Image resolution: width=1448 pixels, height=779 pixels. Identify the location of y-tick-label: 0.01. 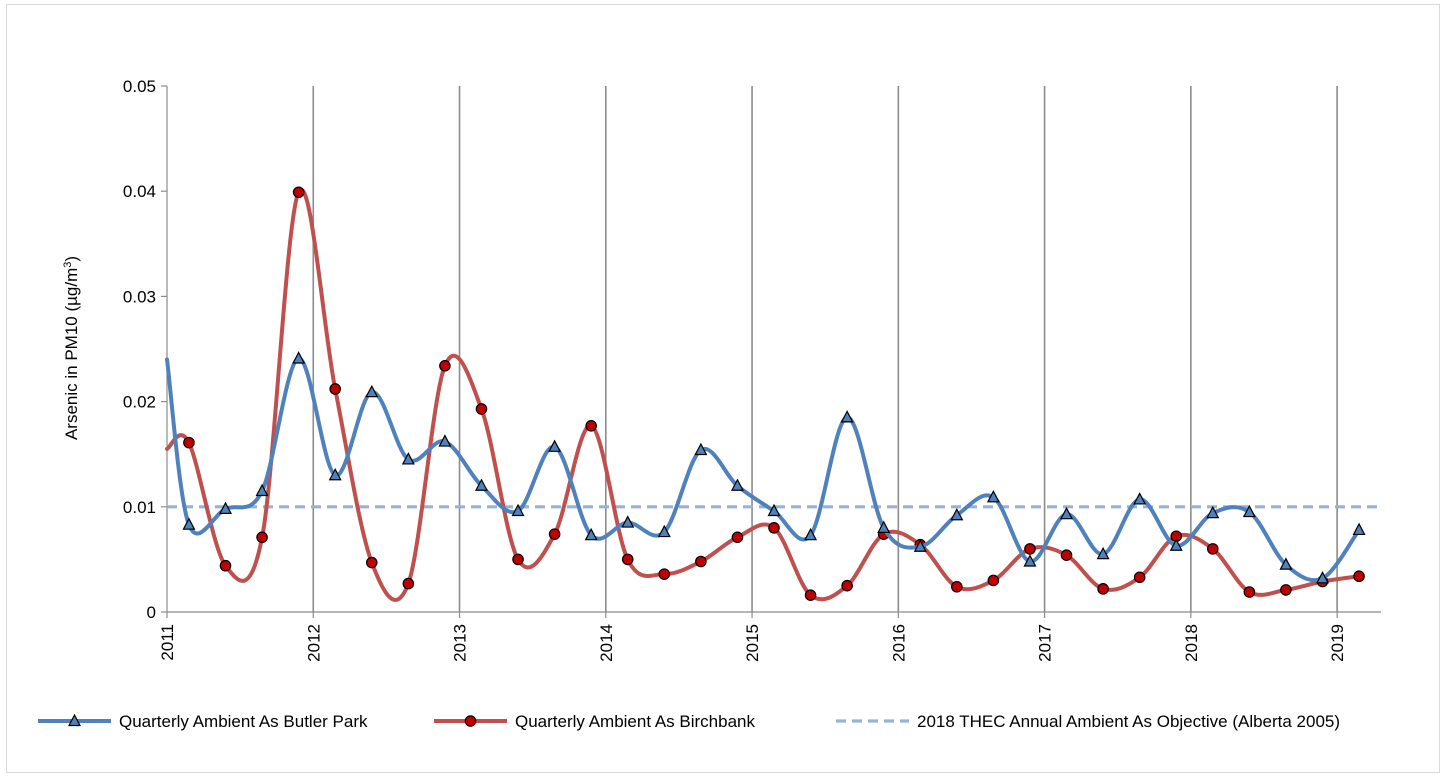
(139, 507).